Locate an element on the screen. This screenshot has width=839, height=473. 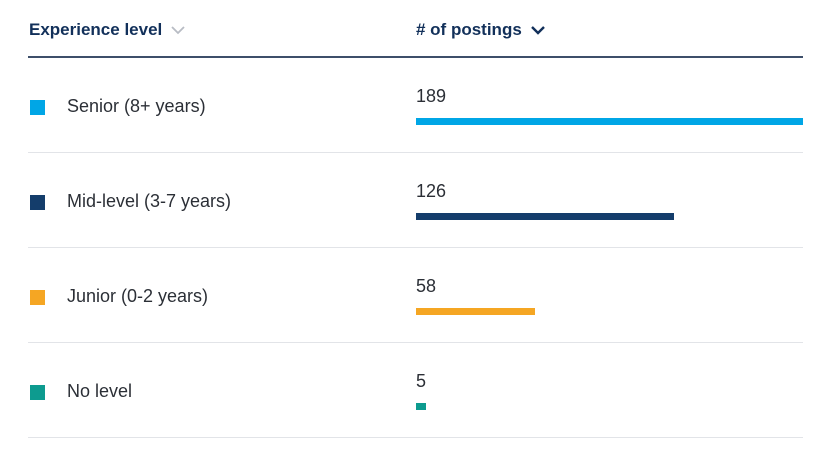
experience-level-label: Mid-level (3-7 years) is located at coordinates (149, 201).